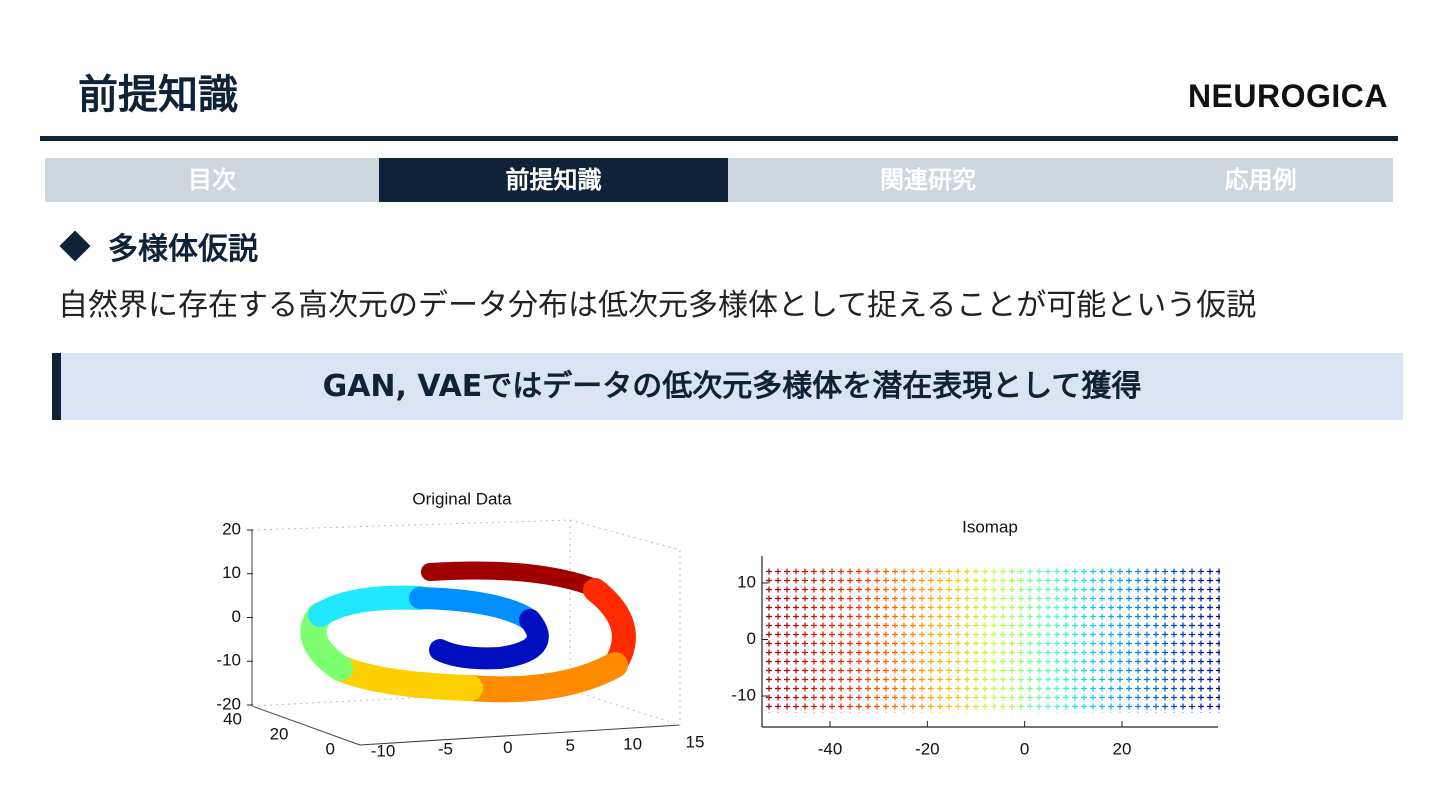 Image resolution: width=1440 pixels, height=810 pixels. Describe the element at coordinates (231, 528) in the screenshot. I see `z-tick-label: 20` at that location.